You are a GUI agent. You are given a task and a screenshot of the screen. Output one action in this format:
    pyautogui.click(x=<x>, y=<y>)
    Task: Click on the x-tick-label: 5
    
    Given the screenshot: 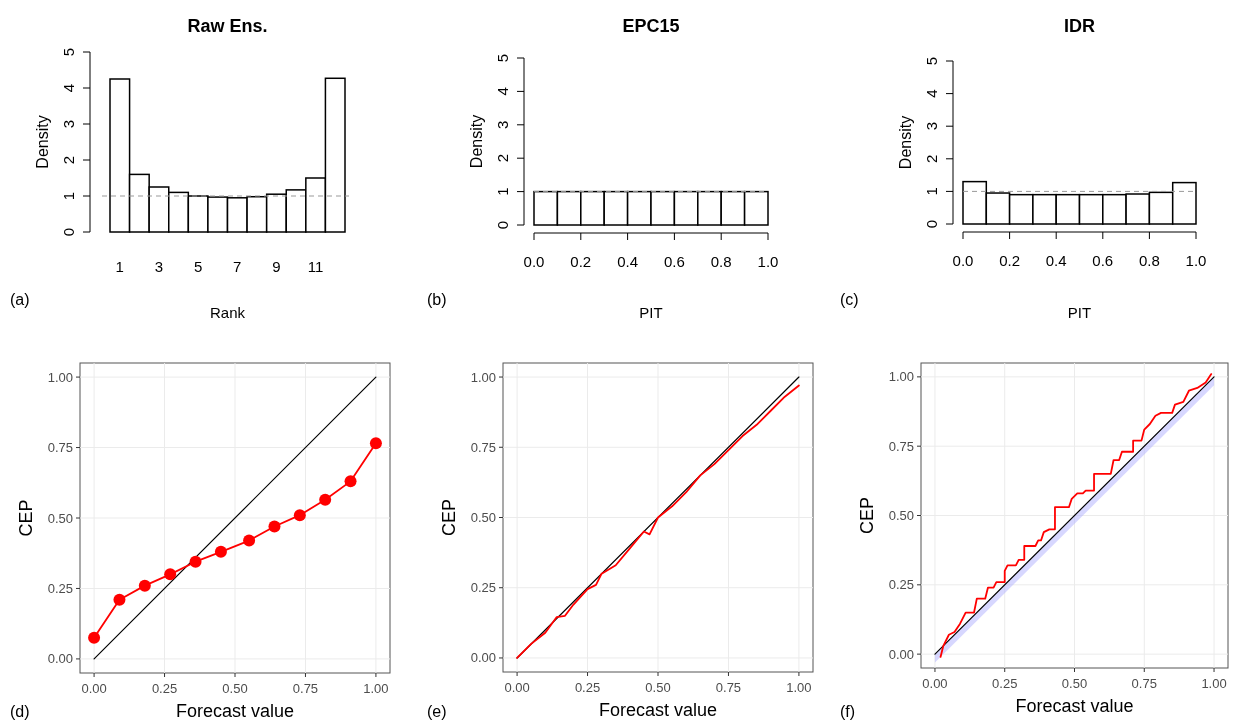 What is the action you would take?
    pyautogui.click(x=198, y=266)
    